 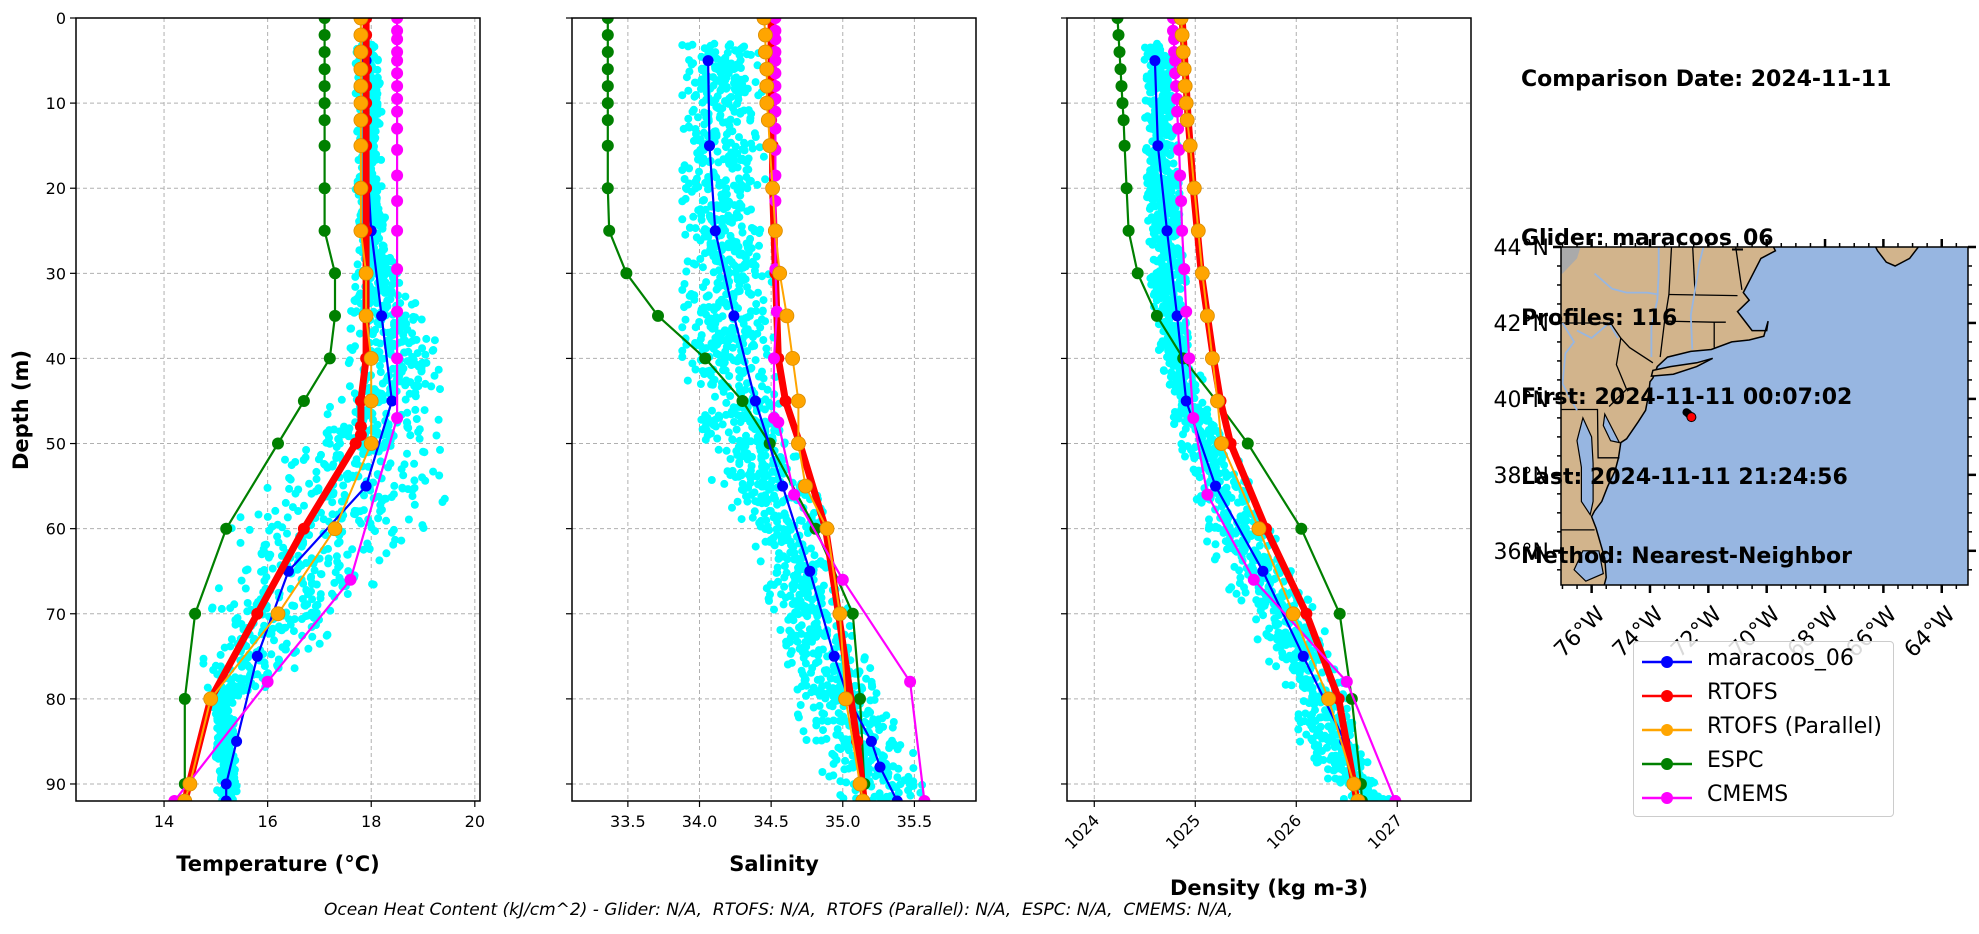 I want to click on lake, so click(x=1571, y=260).